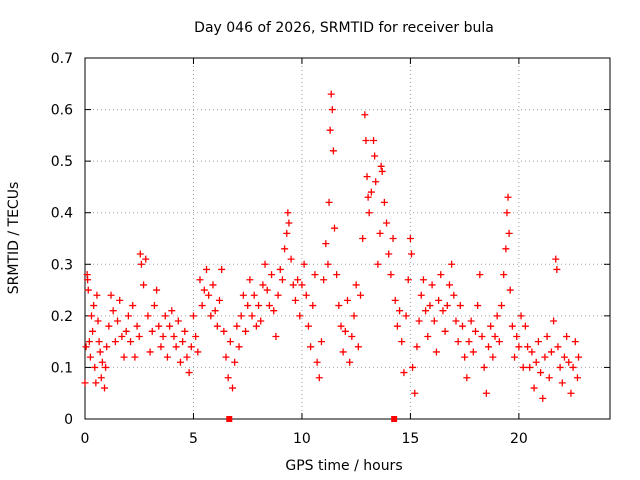 The width and height of the screenshot is (640, 480). I want to click on y-tick-label: 0.4, so click(62, 214).